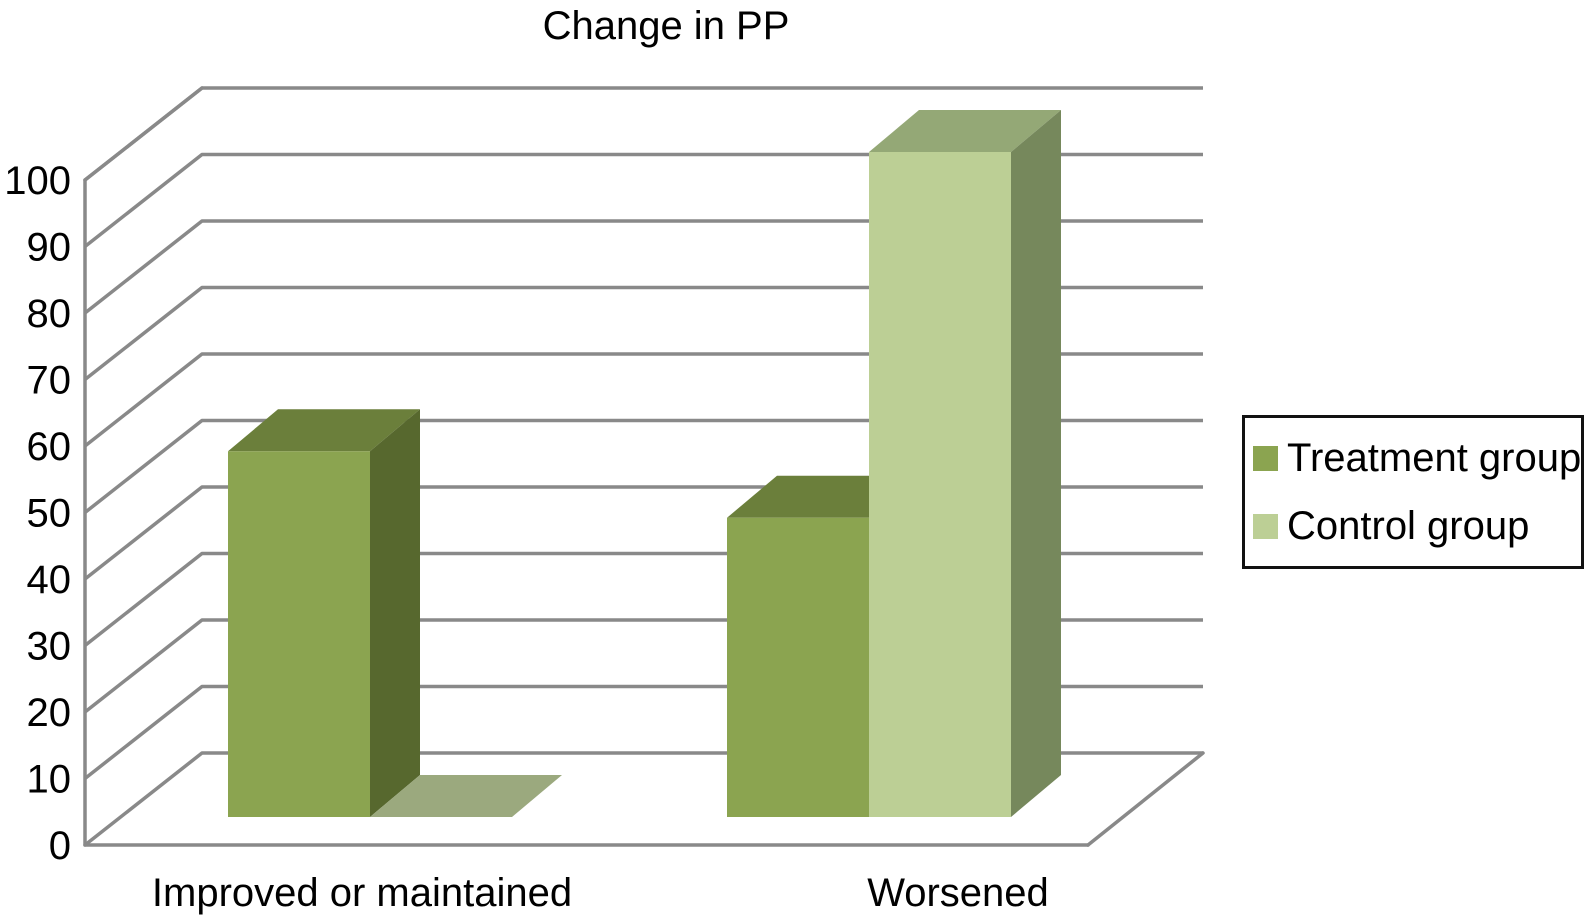 This screenshot has width=1594, height=919. I want to click on y-tick-label-50: 50, so click(49, 514).